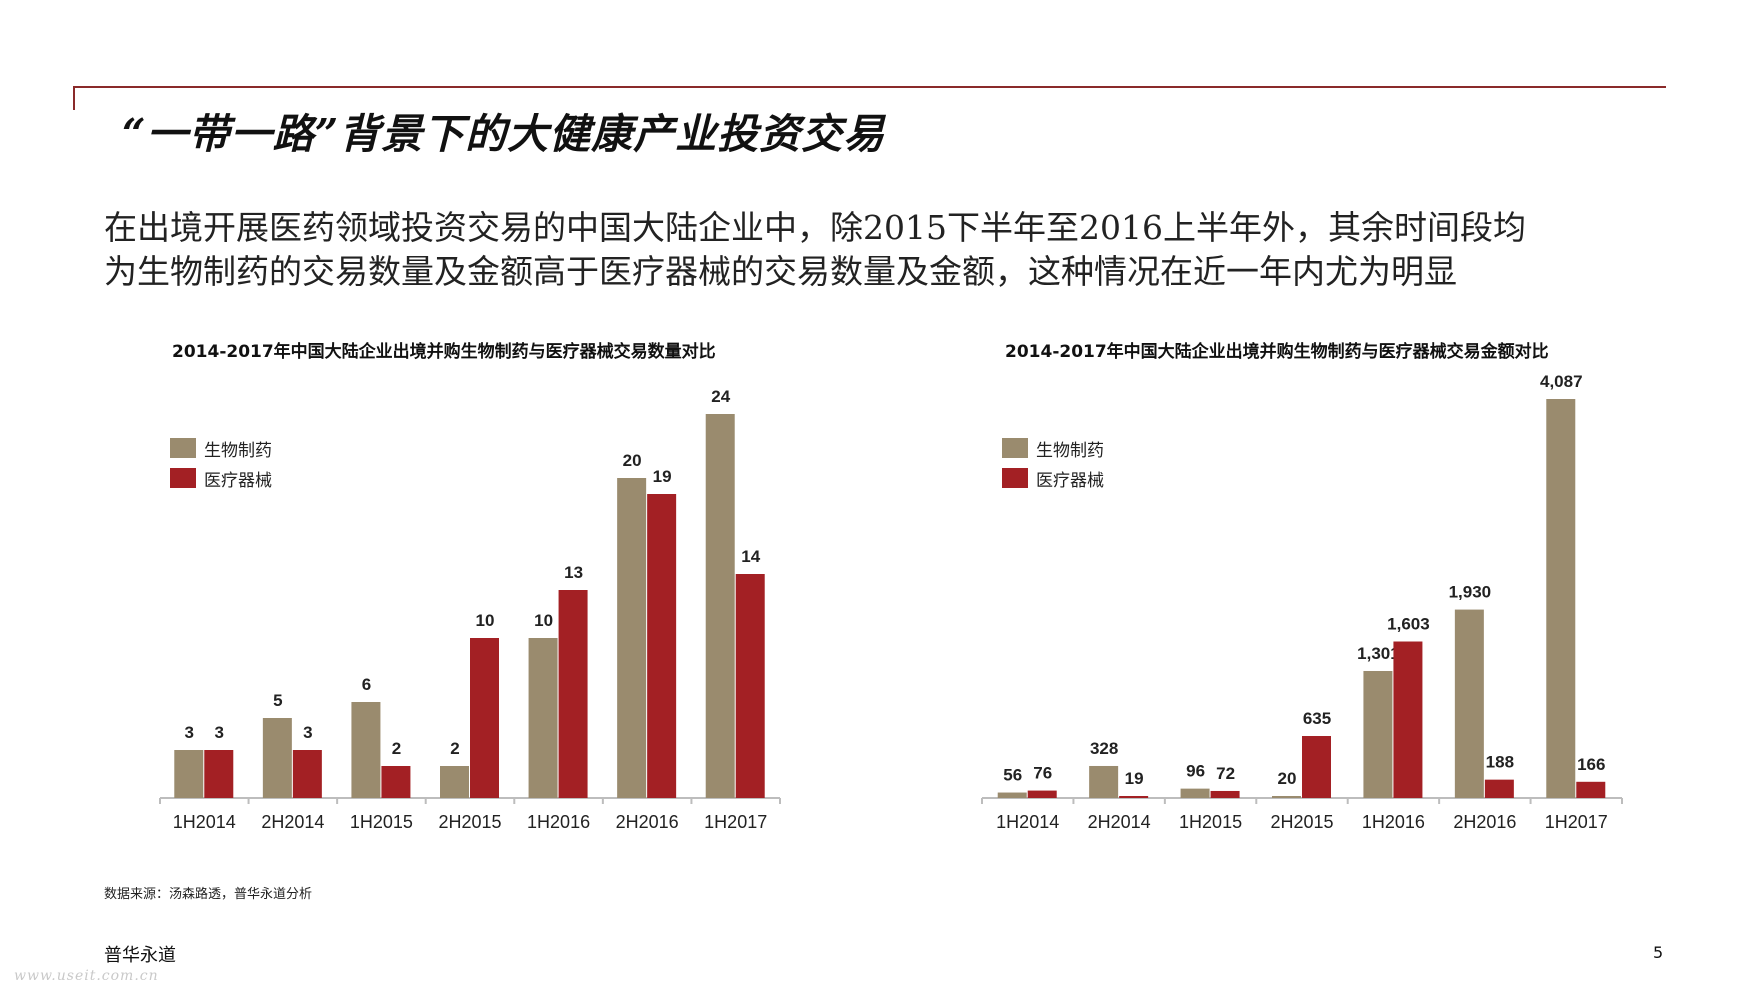 This screenshot has height=990, width=1760. I want to click on amount-chart-title: 2014-2017年中国大陆企业出境并购生物制药与医疗器械交易金额对比, so click(1277, 352).